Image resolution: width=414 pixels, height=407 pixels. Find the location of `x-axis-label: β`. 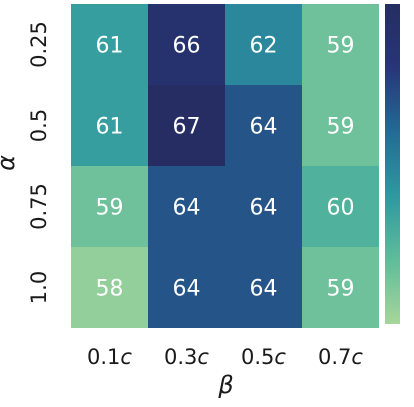

x-axis-label: β is located at coordinates (225, 385).